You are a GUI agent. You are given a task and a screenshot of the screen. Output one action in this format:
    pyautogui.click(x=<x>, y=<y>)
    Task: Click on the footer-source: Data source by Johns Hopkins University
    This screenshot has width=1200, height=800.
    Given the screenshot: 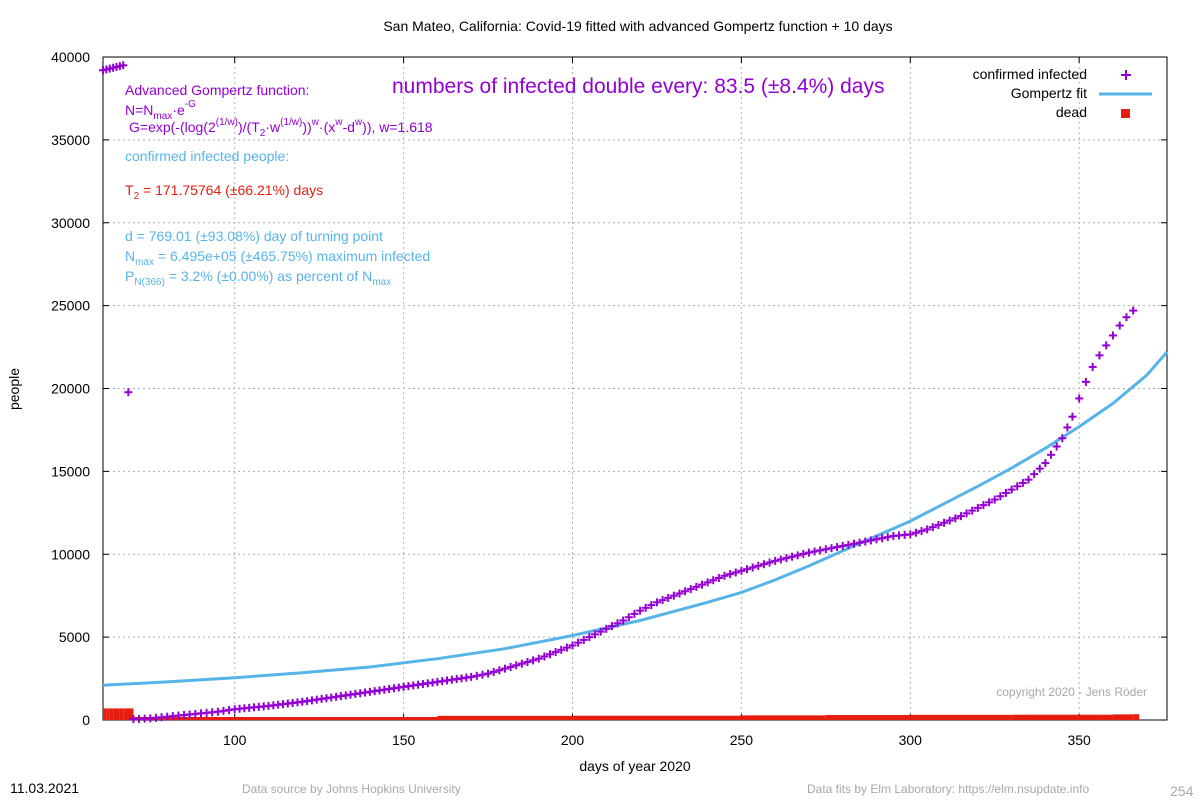 What is the action you would take?
    pyautogui.click(x=351, y=789)
    